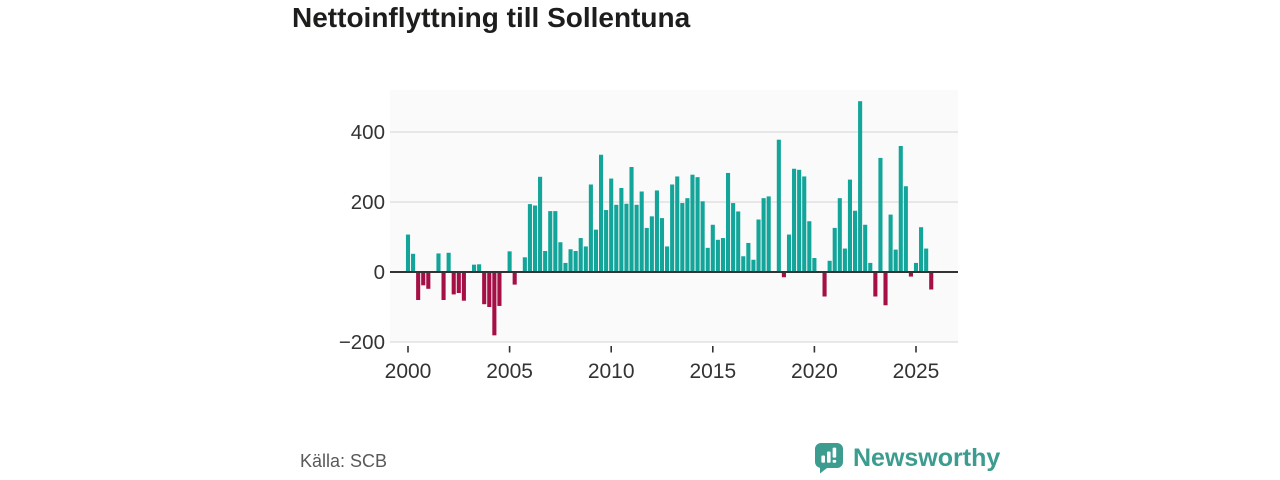 The height and width of the screenshot is (480, 1280). I want to click on bar-q76, so click(794, 220).